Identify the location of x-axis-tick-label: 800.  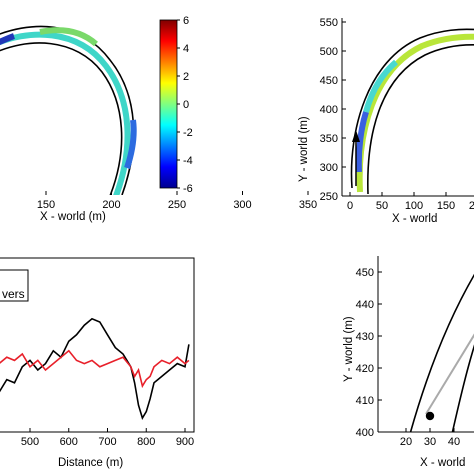
(146, 442).